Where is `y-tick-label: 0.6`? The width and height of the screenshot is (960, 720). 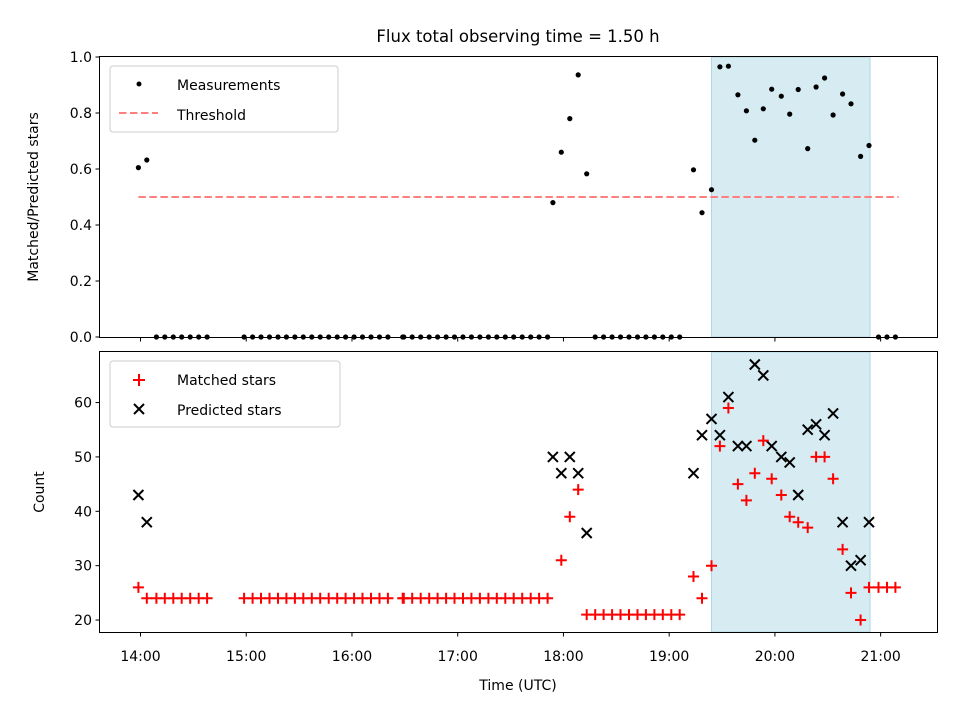 y-tick-label: 0.6 is located at coordinates (81, 170).